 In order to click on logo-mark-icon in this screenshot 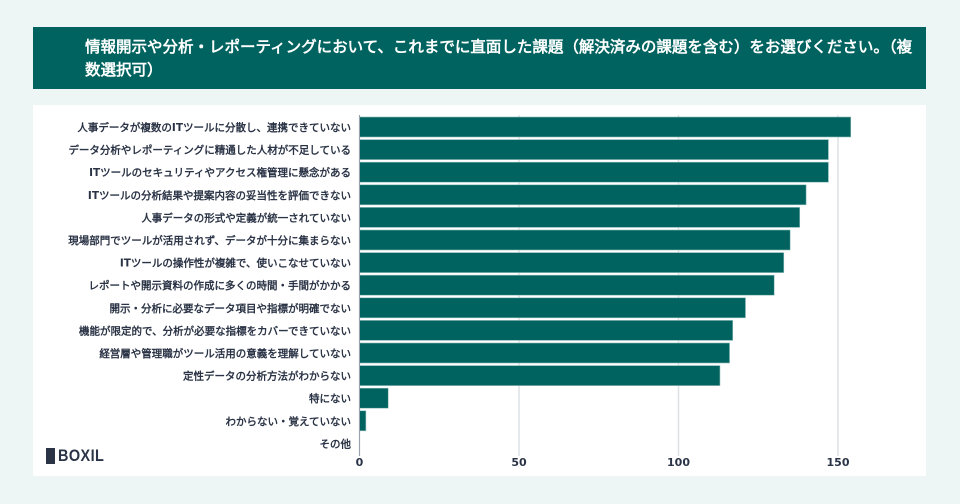, I will do `click(50, 456)`.